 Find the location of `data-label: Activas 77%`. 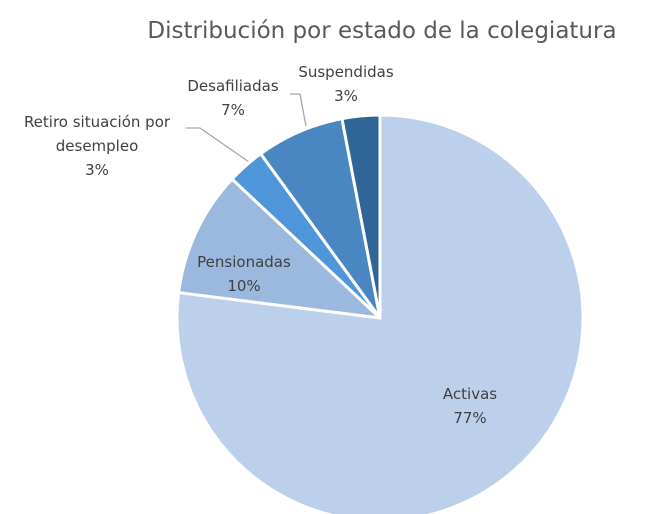

data-label: Activas 77% is located at coordinates (470, 406).